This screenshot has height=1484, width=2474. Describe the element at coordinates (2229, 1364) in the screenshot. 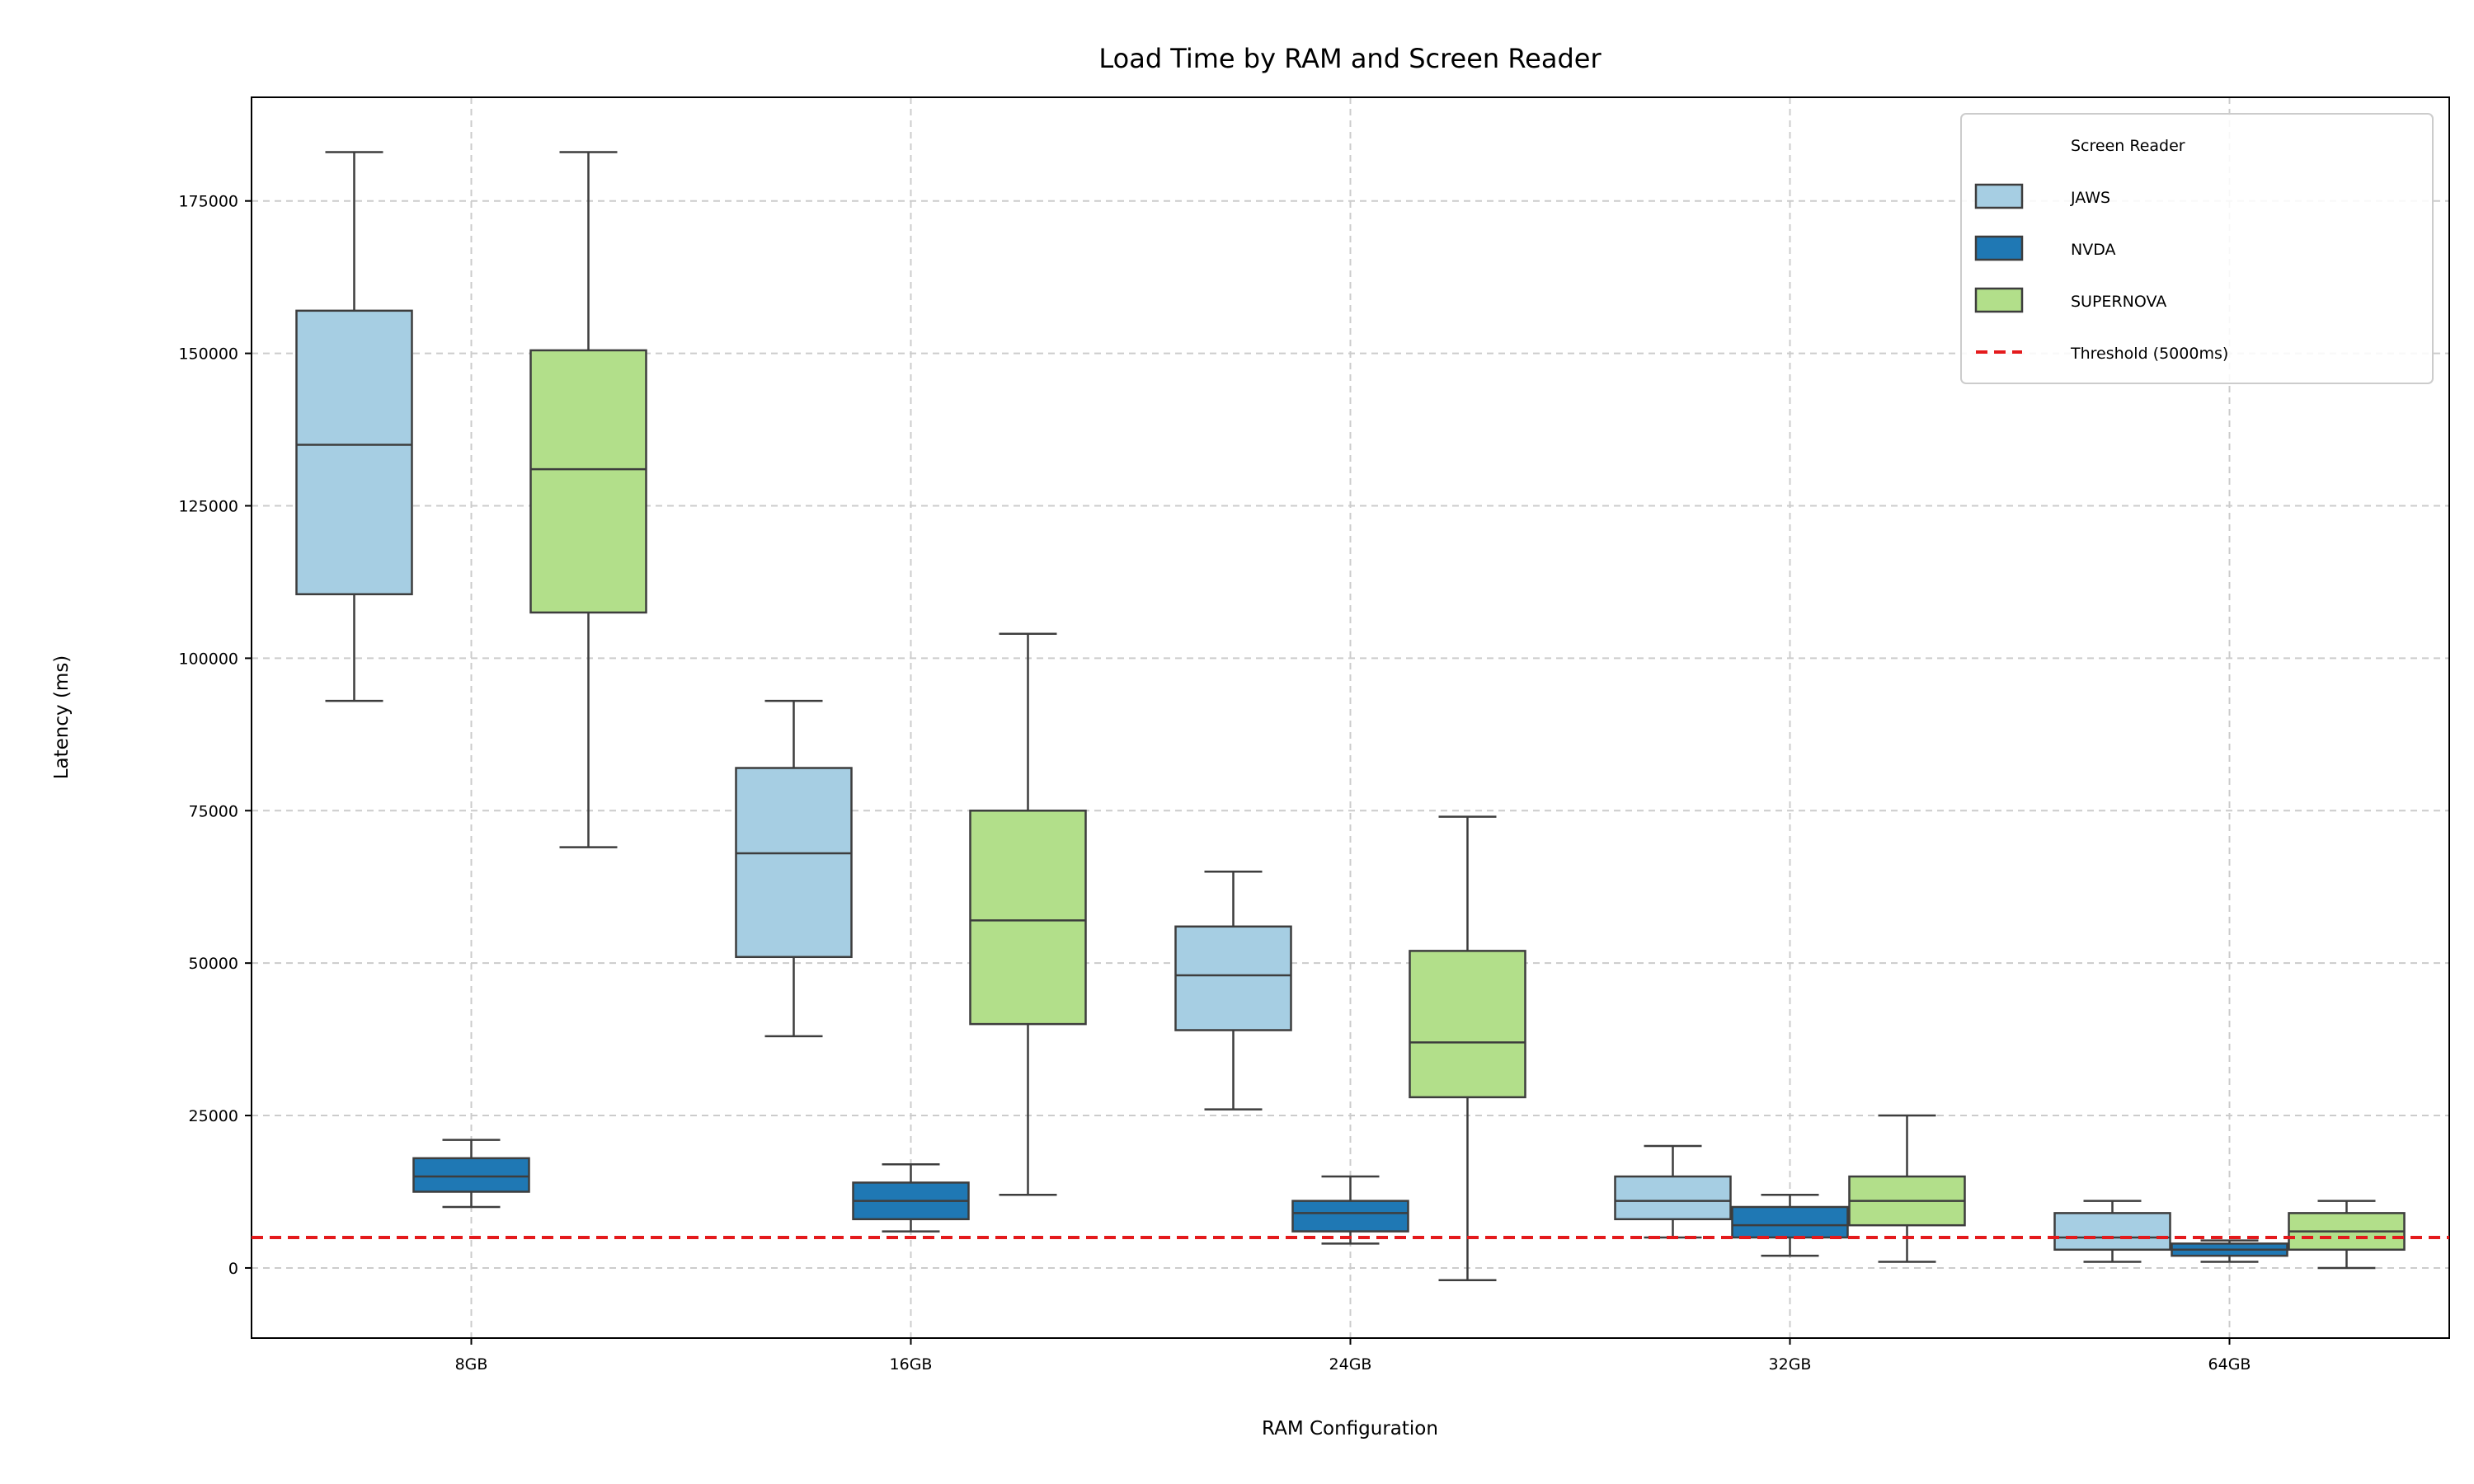

I see `x-tick-label: 64GB` at that location.